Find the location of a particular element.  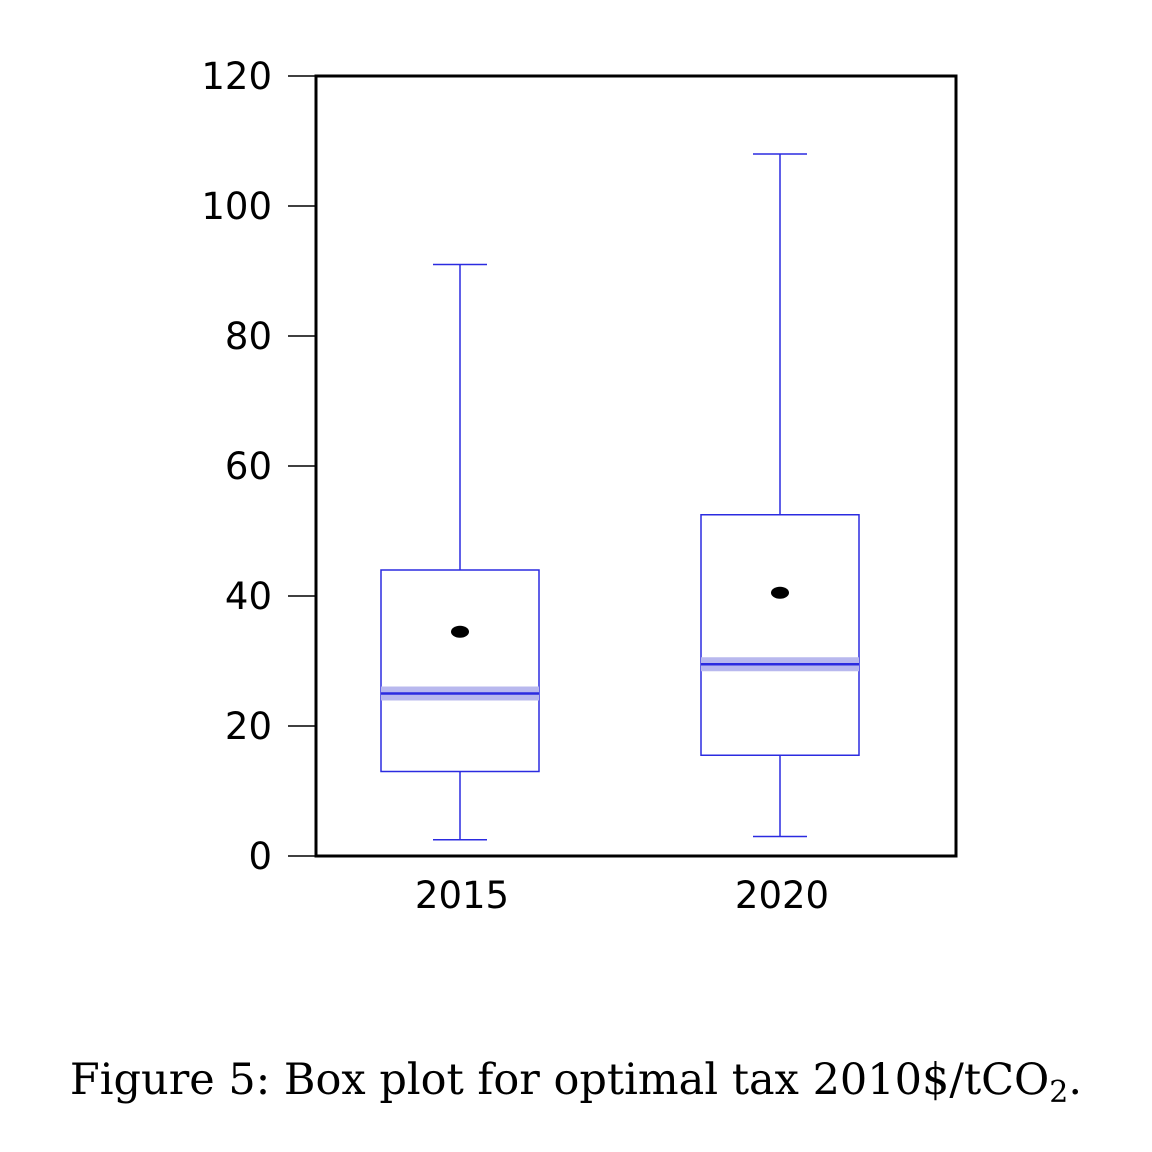

caption-suffix: . is located at coordinates (1075, 1080).